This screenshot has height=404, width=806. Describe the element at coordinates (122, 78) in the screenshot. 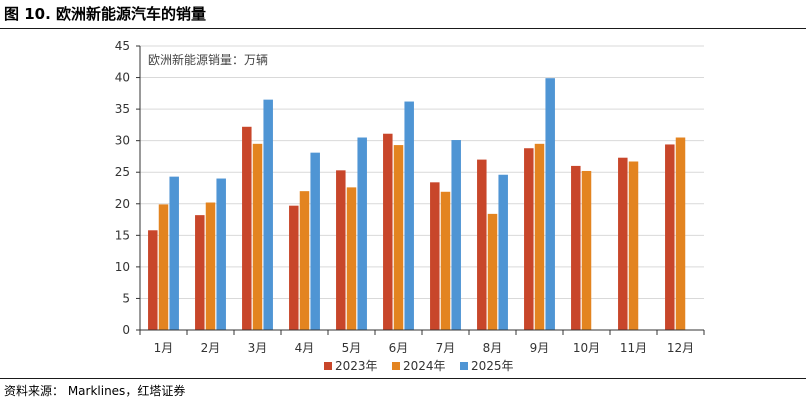

I see `y-tick-label: 40` at that location.